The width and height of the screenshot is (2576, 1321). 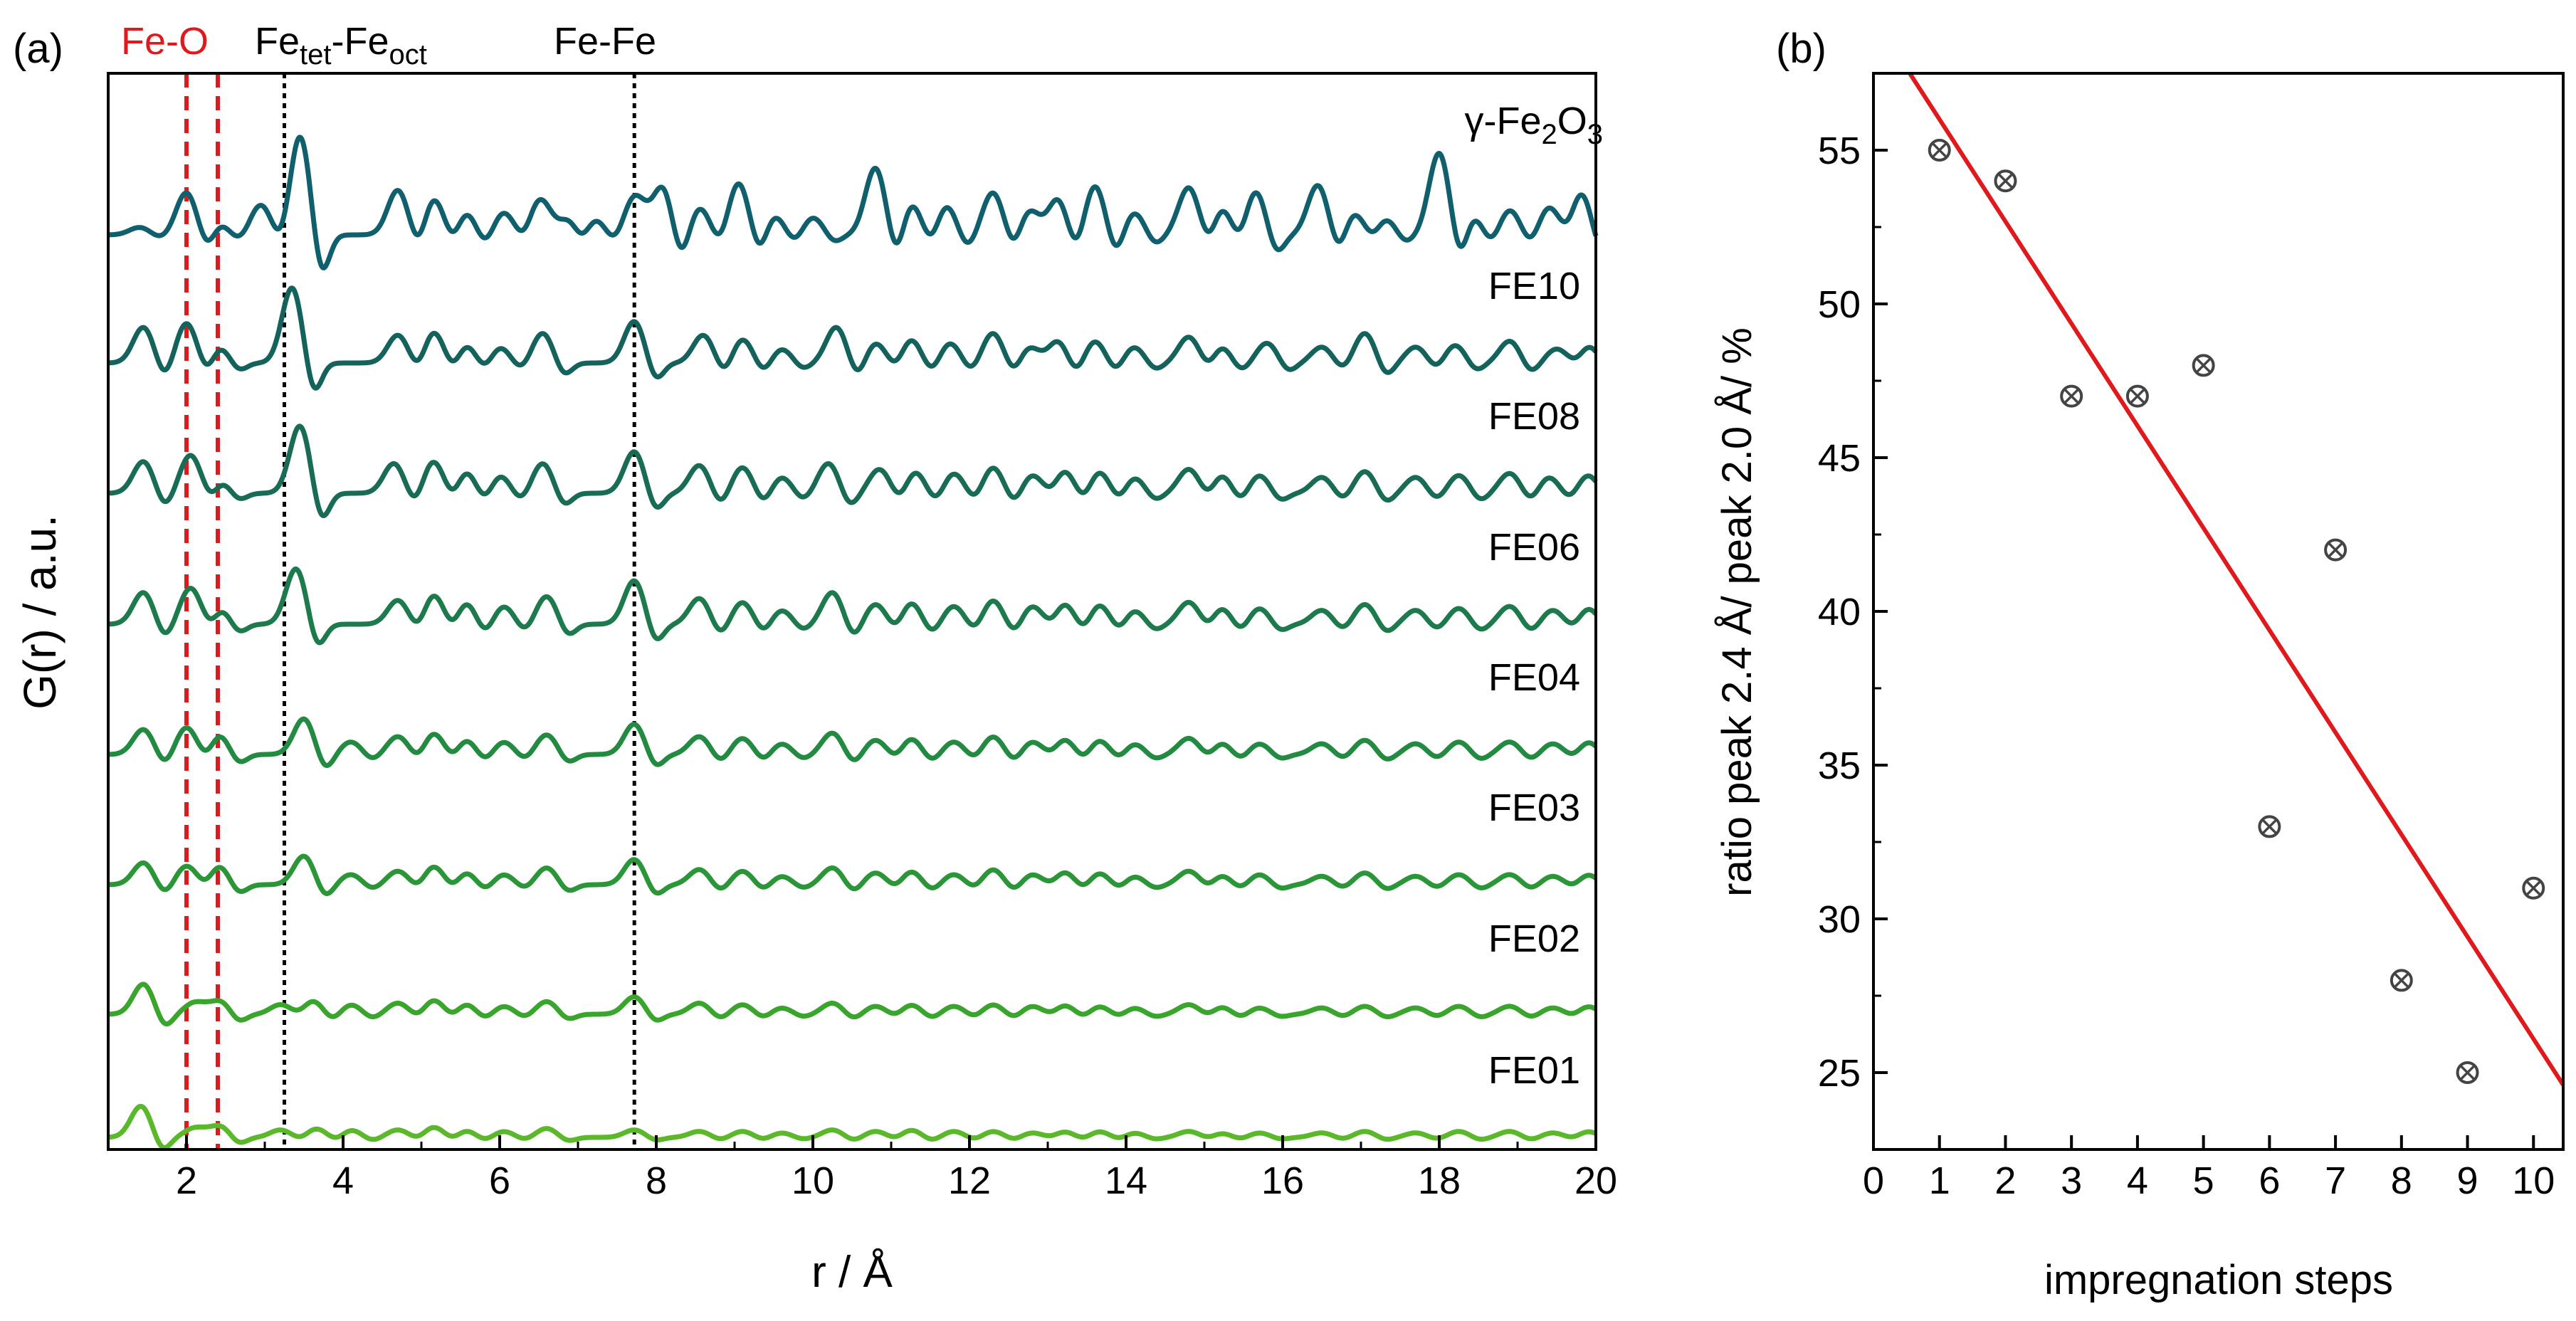 I want to click on series-line-fe10, so click(x=852, y=338).